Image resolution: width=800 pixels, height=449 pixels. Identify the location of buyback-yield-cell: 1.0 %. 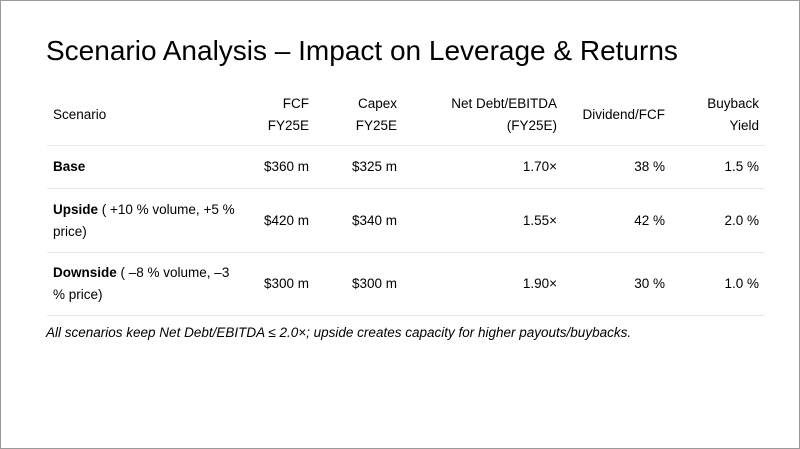
(718, 284).